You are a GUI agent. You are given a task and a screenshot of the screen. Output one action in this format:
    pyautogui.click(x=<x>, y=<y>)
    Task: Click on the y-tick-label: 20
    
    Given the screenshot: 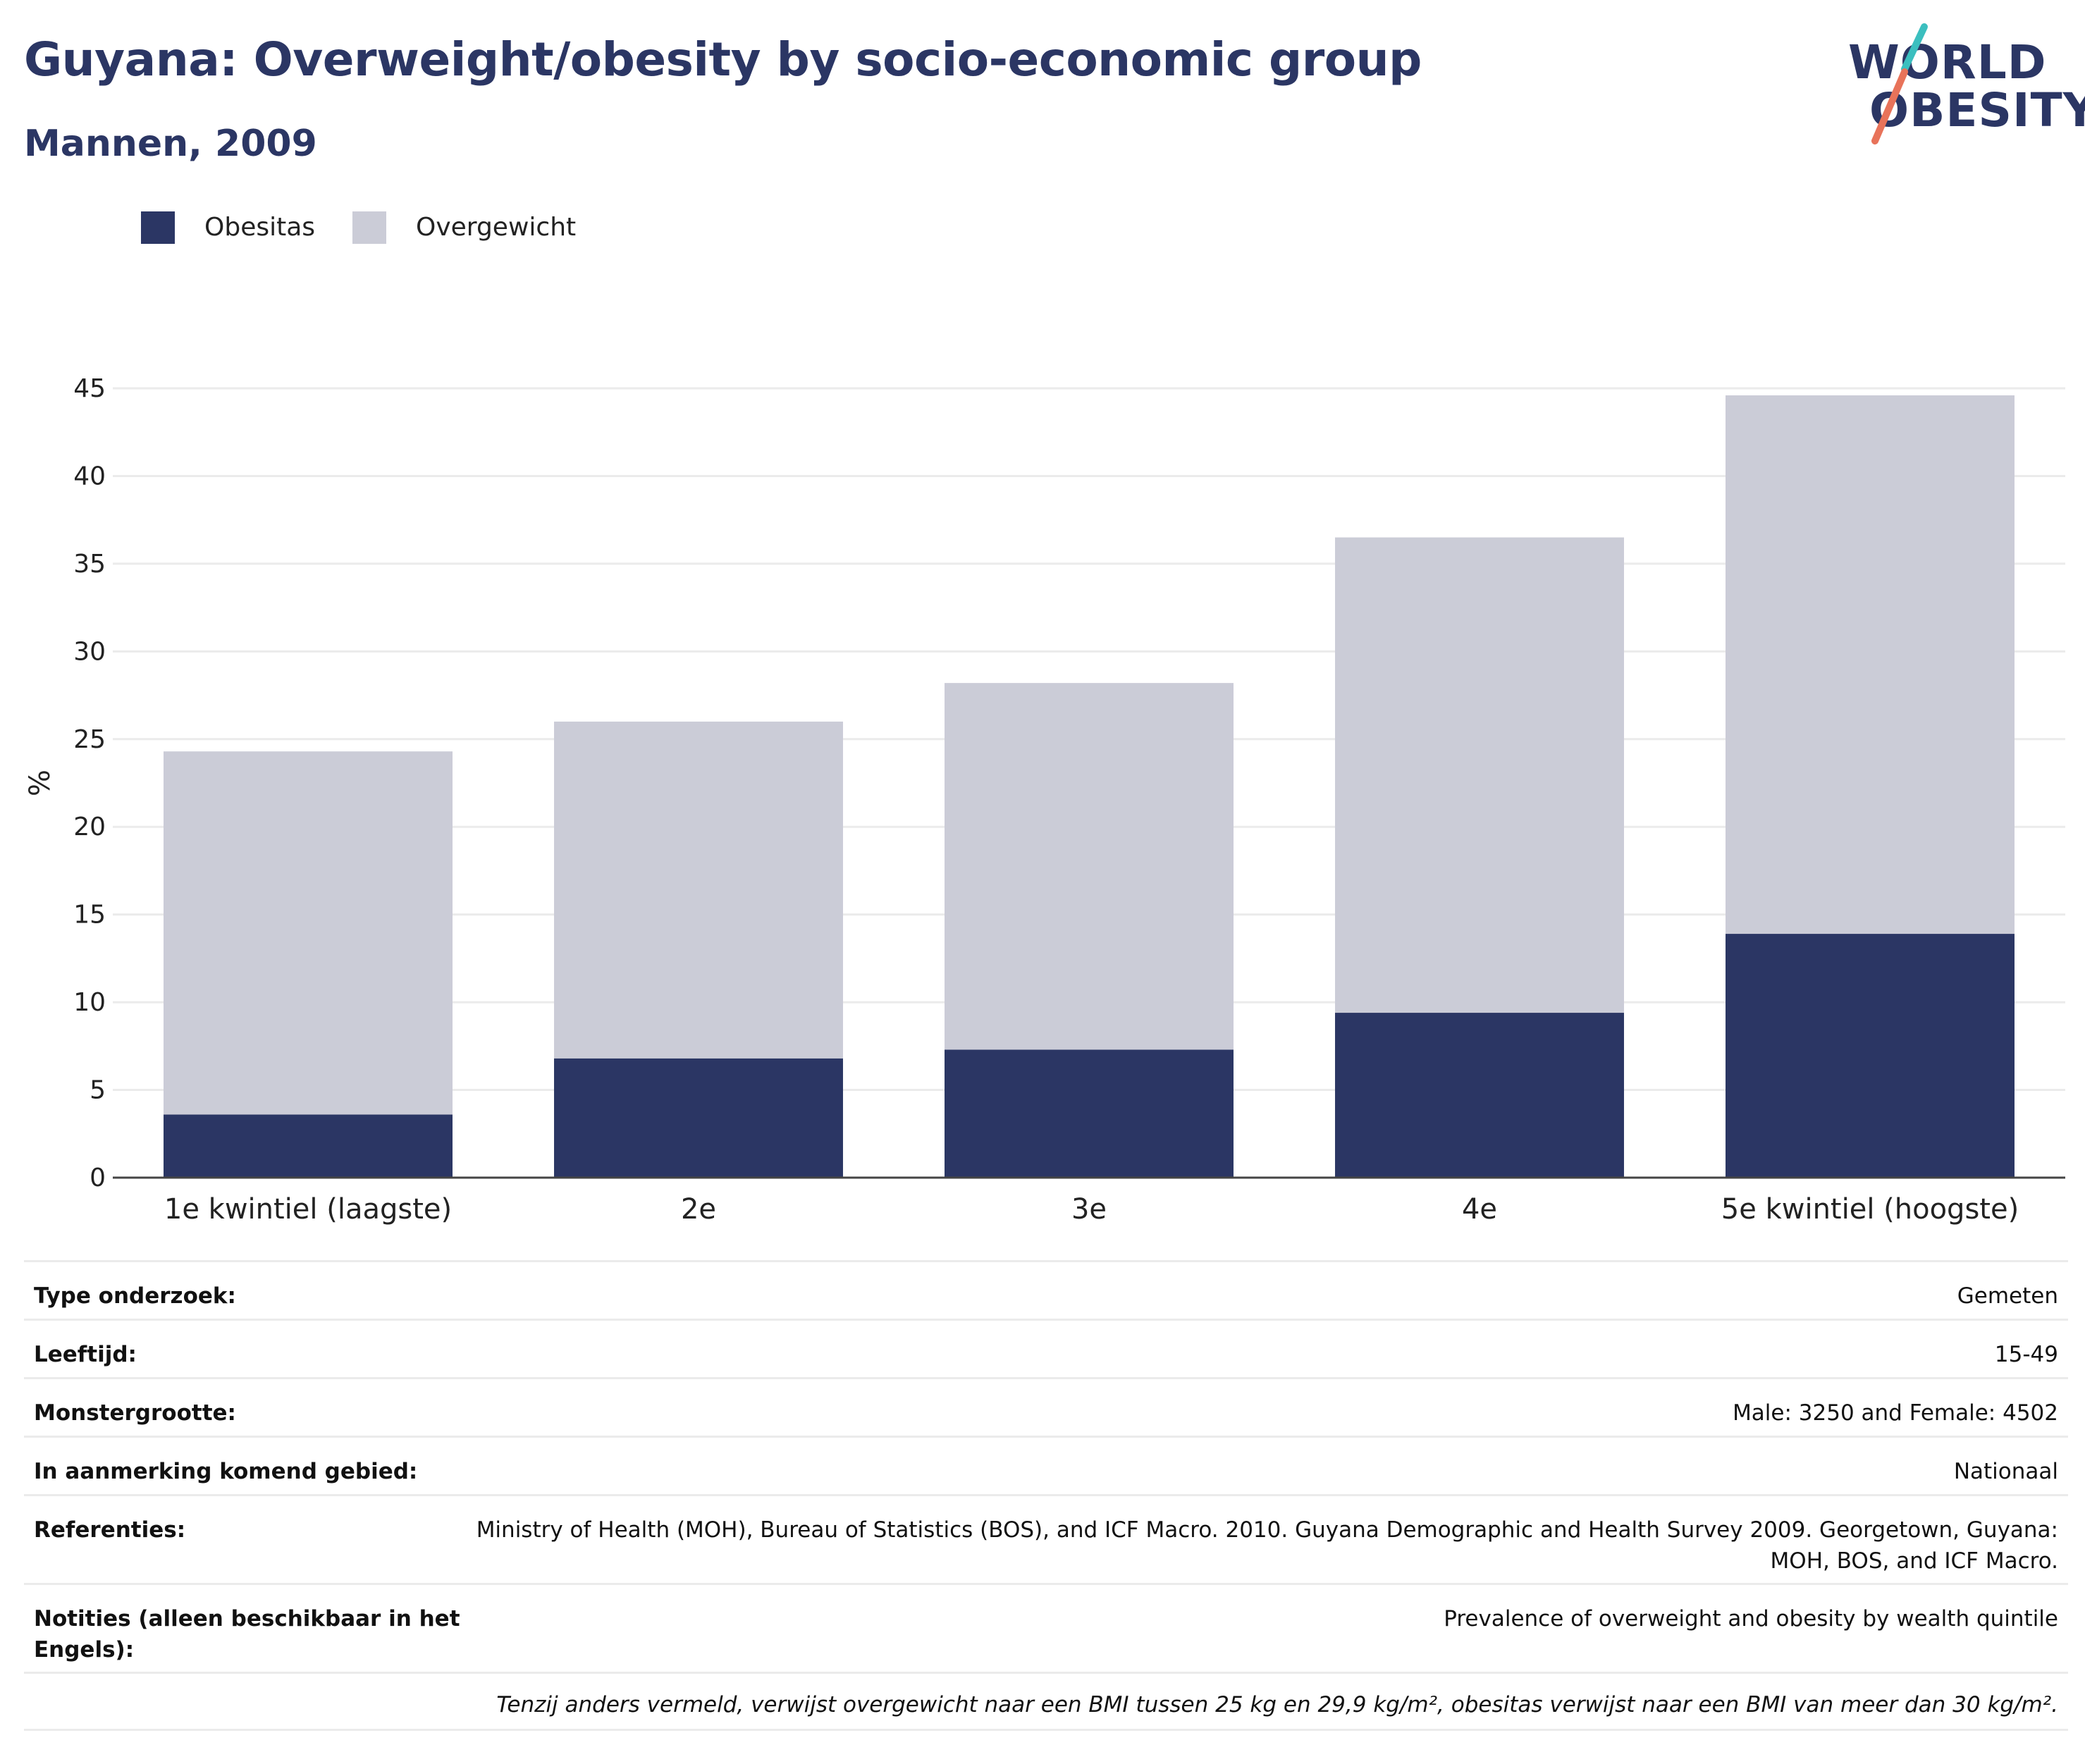 What is the action you would take?
    pyautogui.click(x=89, y=827)
    